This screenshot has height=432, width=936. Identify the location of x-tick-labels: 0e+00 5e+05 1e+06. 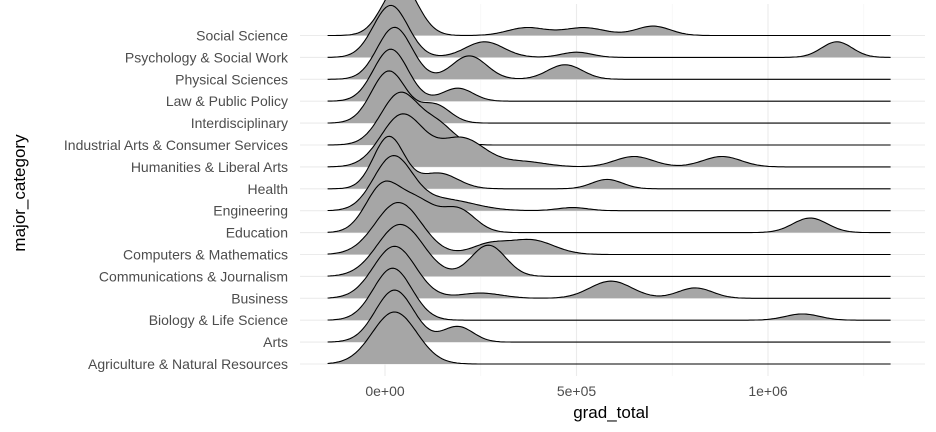
(576, 391).